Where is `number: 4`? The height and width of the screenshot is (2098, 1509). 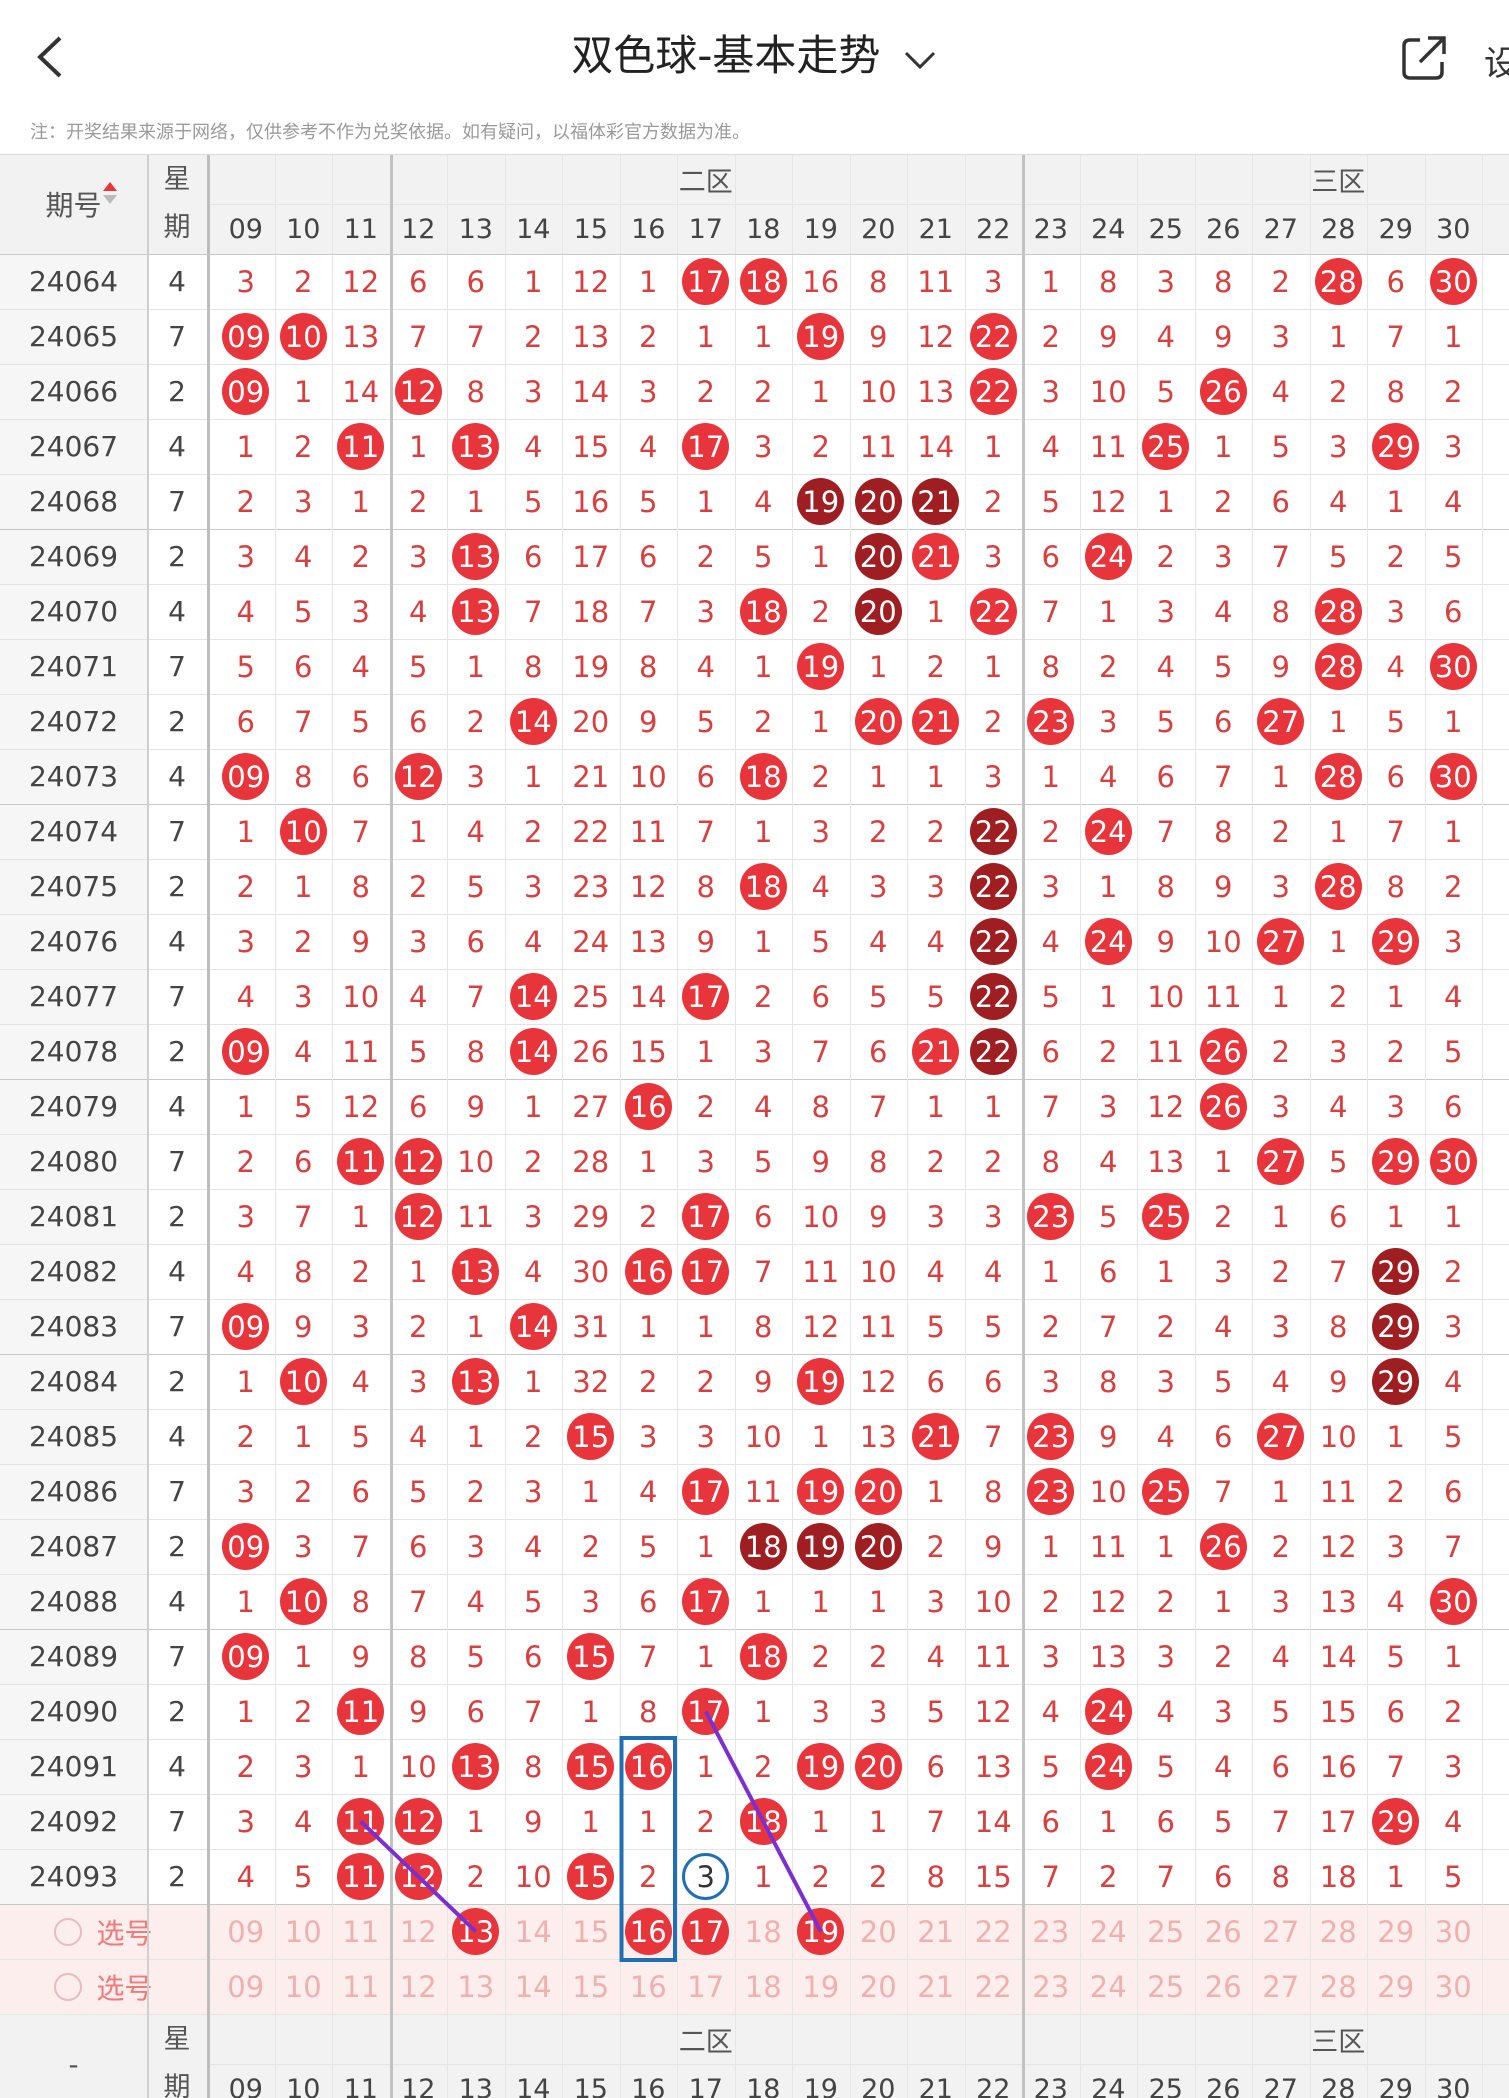 number: 4 is located at coordinates (935, 941).